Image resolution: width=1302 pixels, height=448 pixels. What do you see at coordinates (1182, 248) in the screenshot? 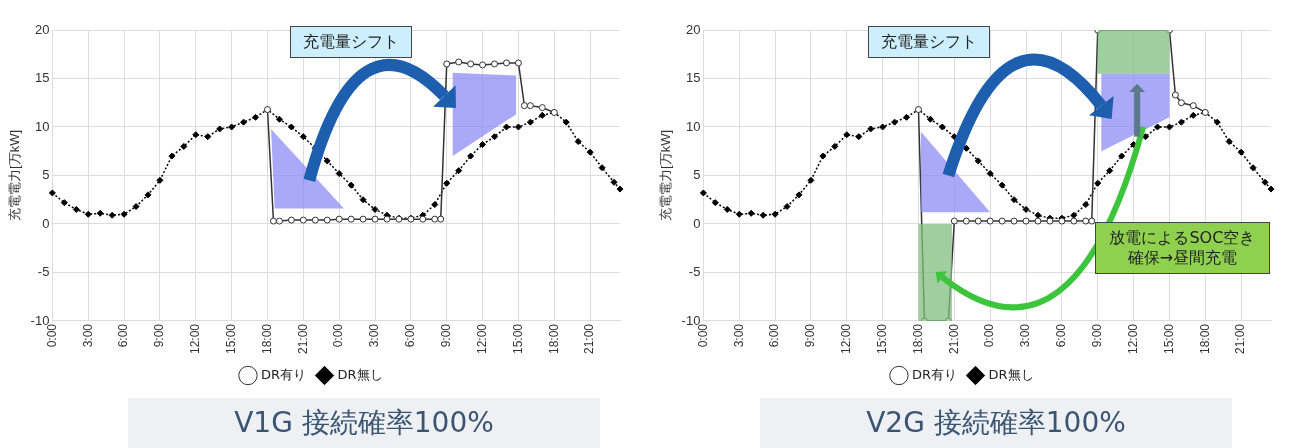
I see `annotation: 放電によるSOC空き確保→昼間充電` at bounding box center [1182, 248].